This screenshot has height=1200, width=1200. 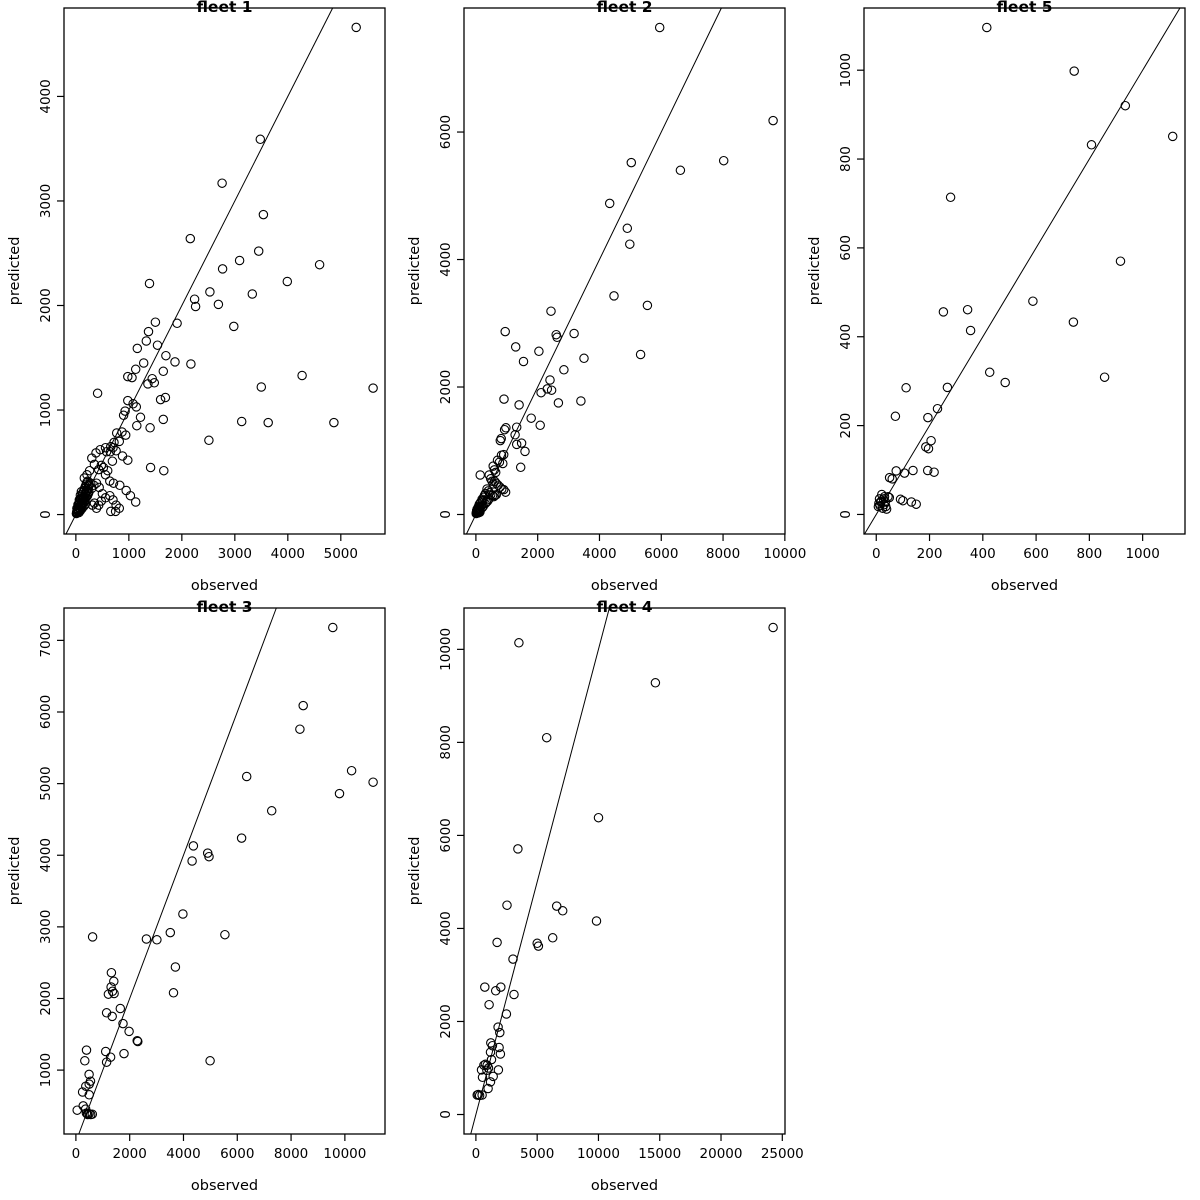 I want to click on y-tick-label: 0, so click(x=46, y=514).